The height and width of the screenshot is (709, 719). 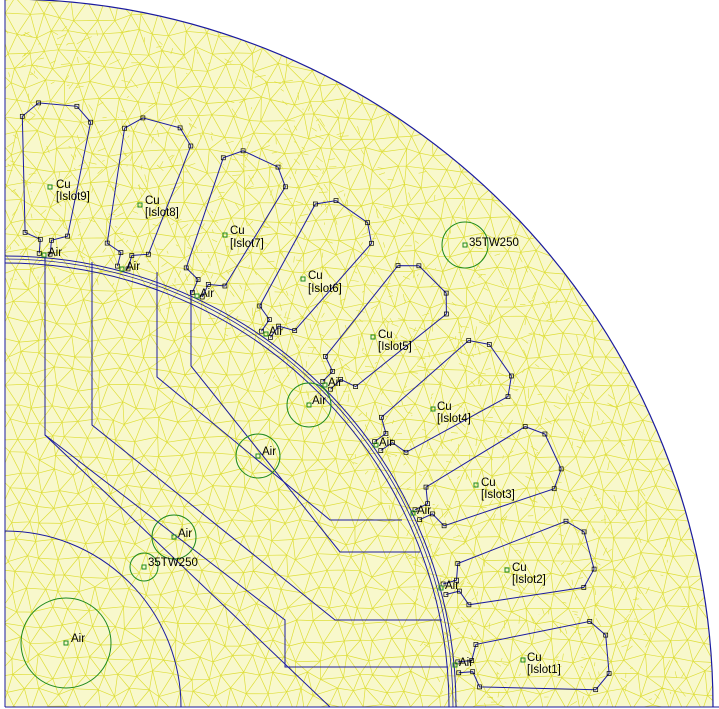 I want to click on slot-label-8: Cu [Islot8], so click(x=162, y=207).